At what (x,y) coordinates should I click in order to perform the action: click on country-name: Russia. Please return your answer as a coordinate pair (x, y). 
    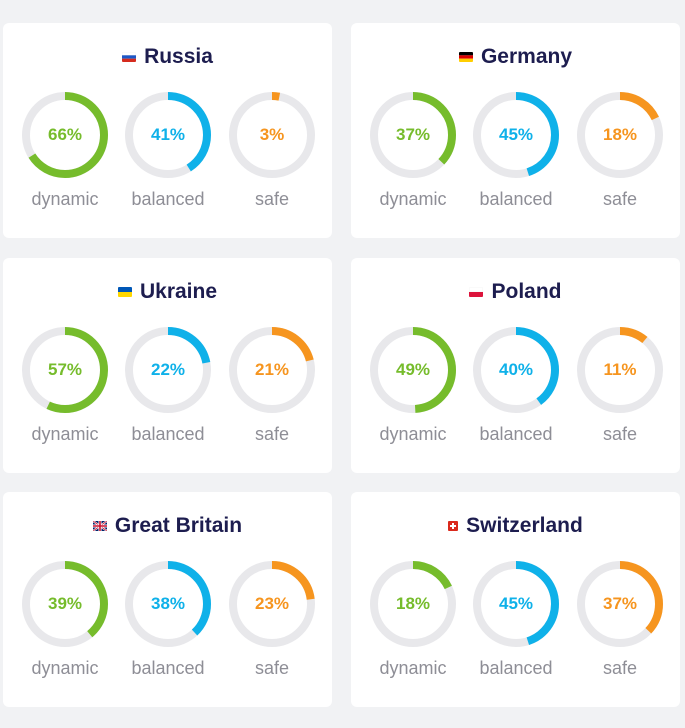
    Looking at the image, I should click on (178, 56).